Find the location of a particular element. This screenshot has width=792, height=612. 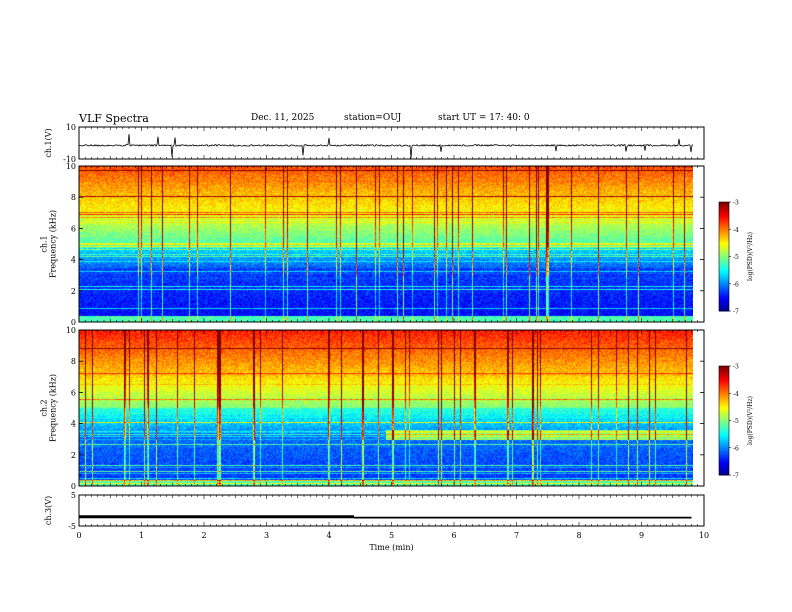

y-tick-label: -5 is located at coordinates (72, 526).